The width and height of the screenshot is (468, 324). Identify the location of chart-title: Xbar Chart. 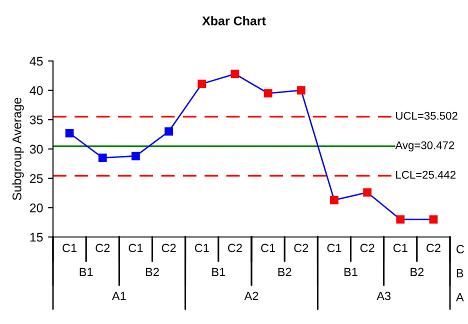
(234, 21).